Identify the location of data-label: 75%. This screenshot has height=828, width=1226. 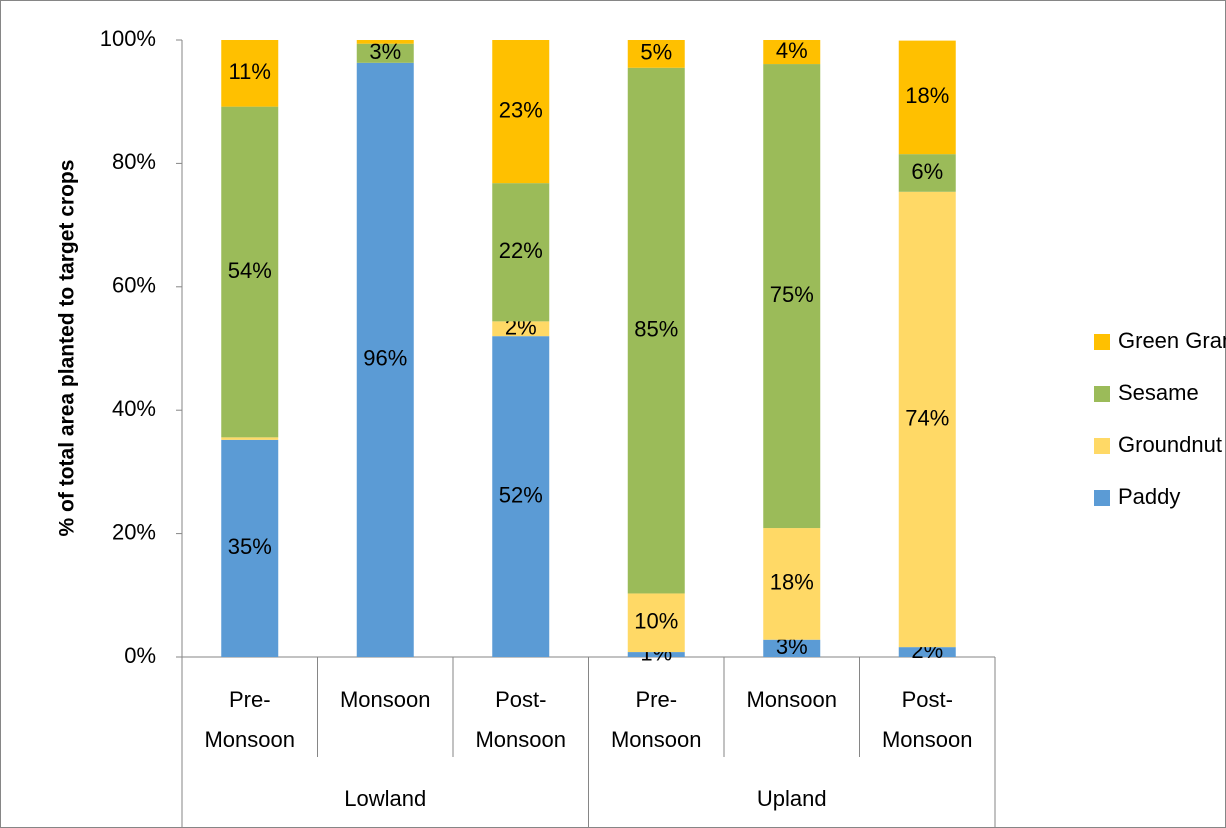
(792, 294).